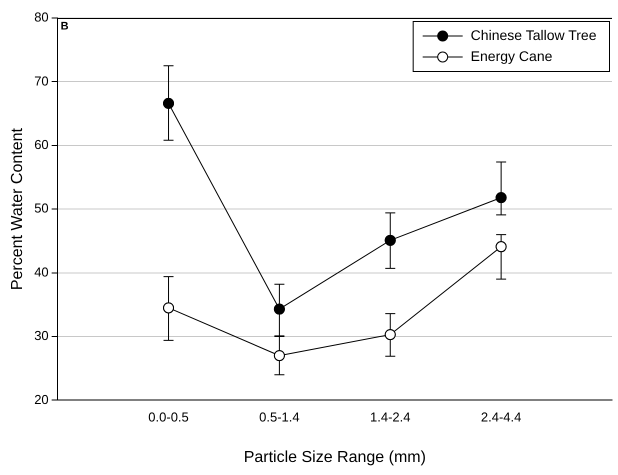 The height and width of the screenshot is (475, 618). I want to click on y-tick-label: 70, so click(41, 80).